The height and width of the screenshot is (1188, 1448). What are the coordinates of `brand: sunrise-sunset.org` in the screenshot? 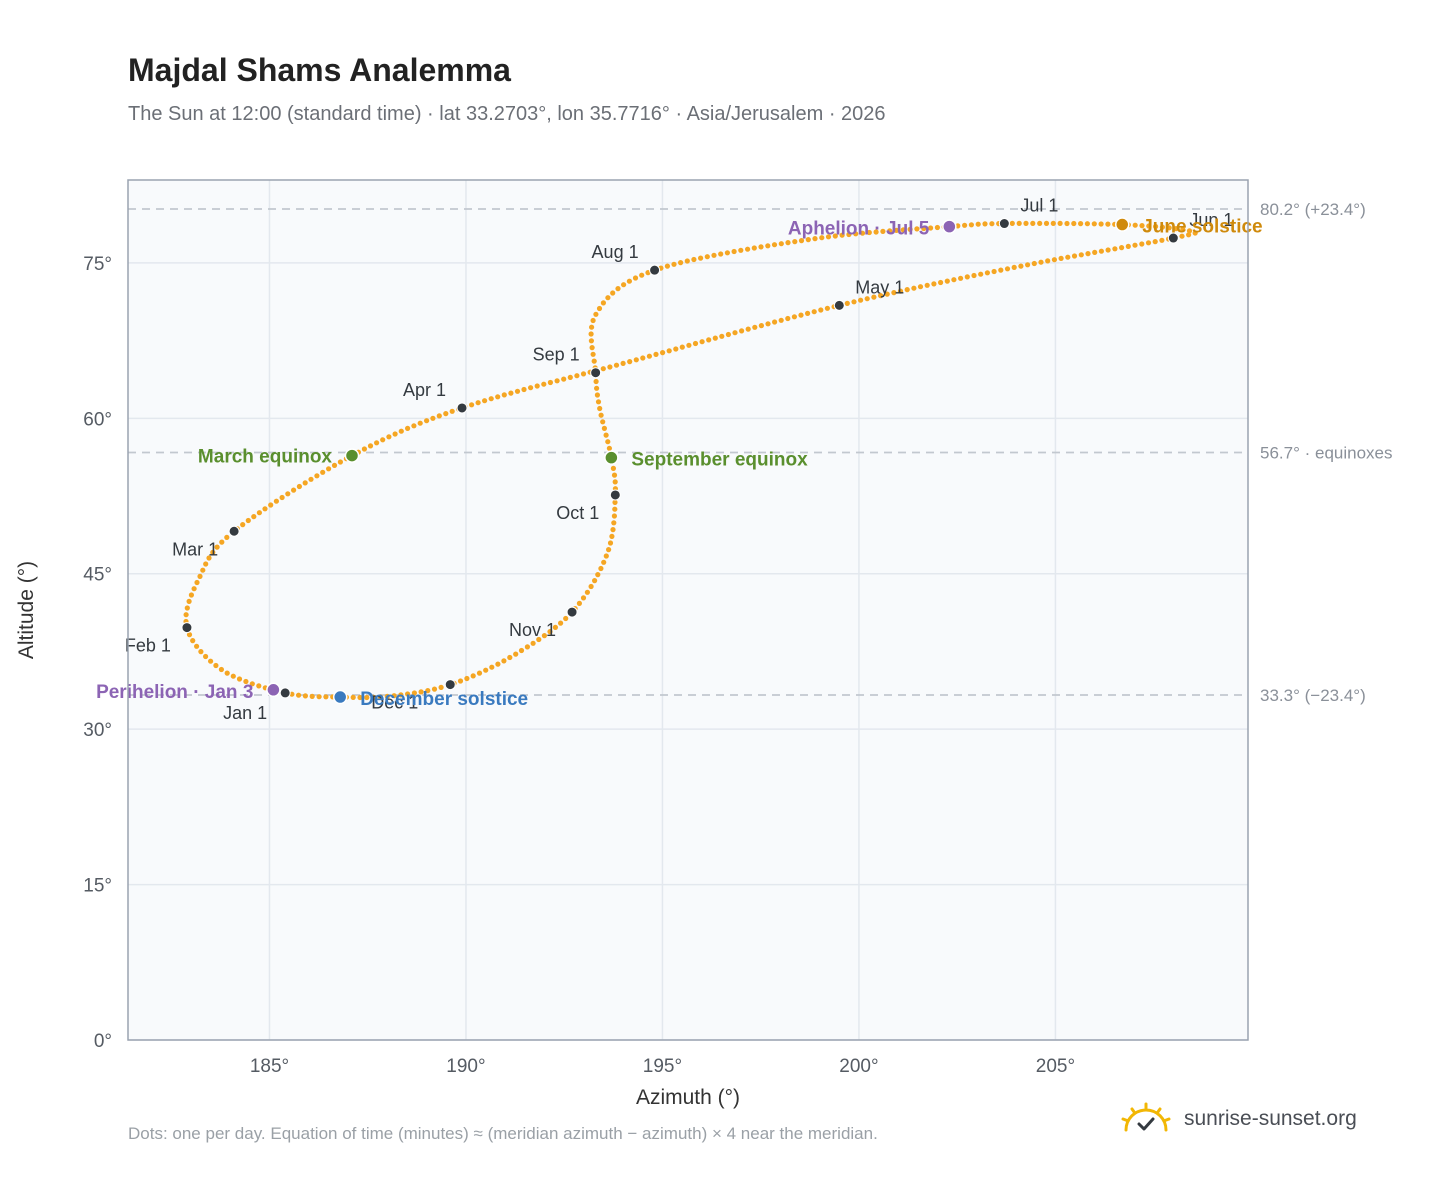 It's located at (1238, 1119).